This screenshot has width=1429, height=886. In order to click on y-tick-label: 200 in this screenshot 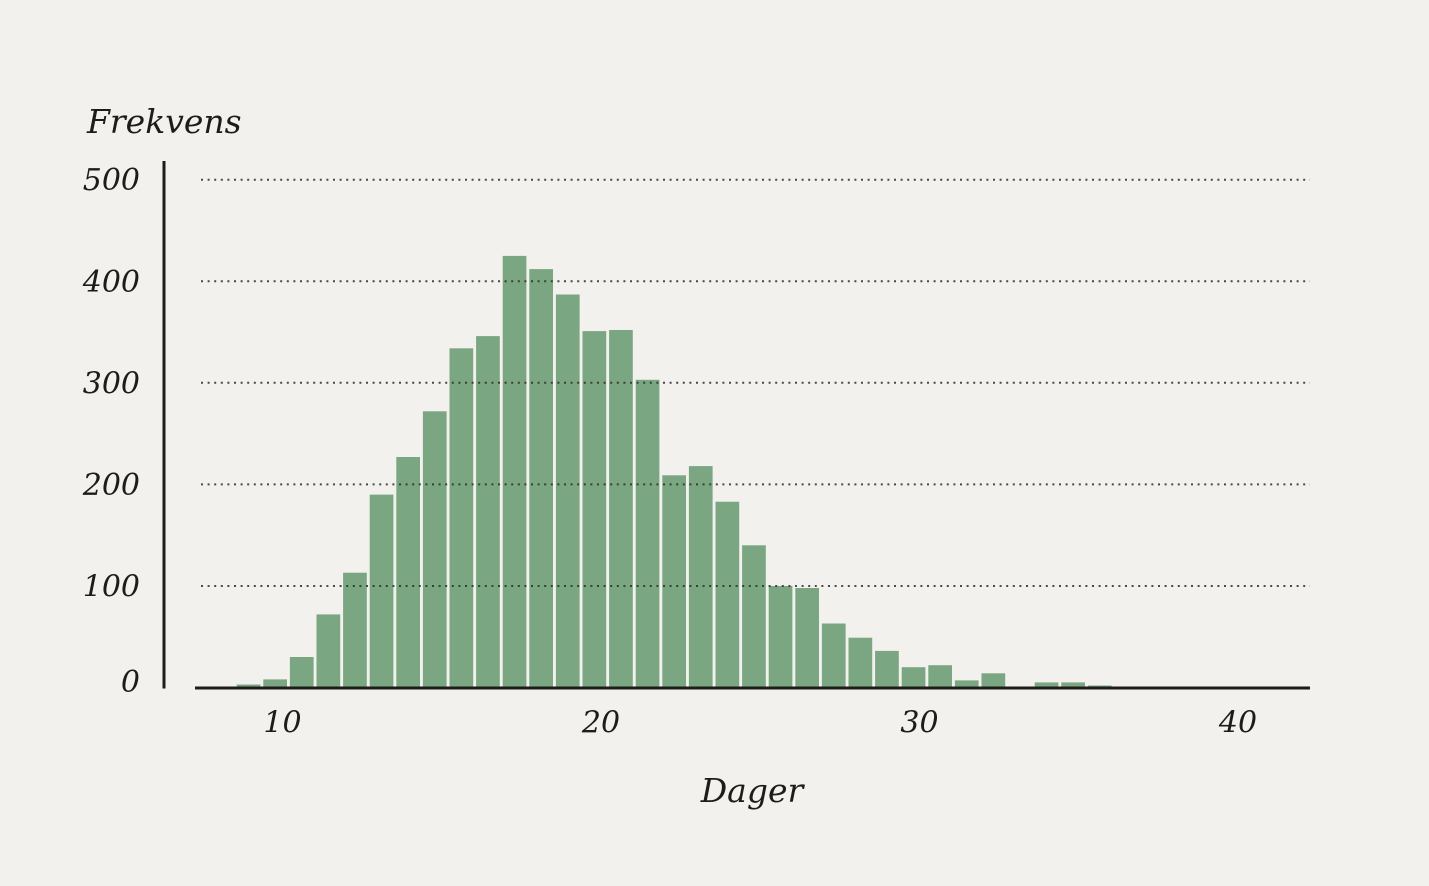, I will do `click(111, 485)`.